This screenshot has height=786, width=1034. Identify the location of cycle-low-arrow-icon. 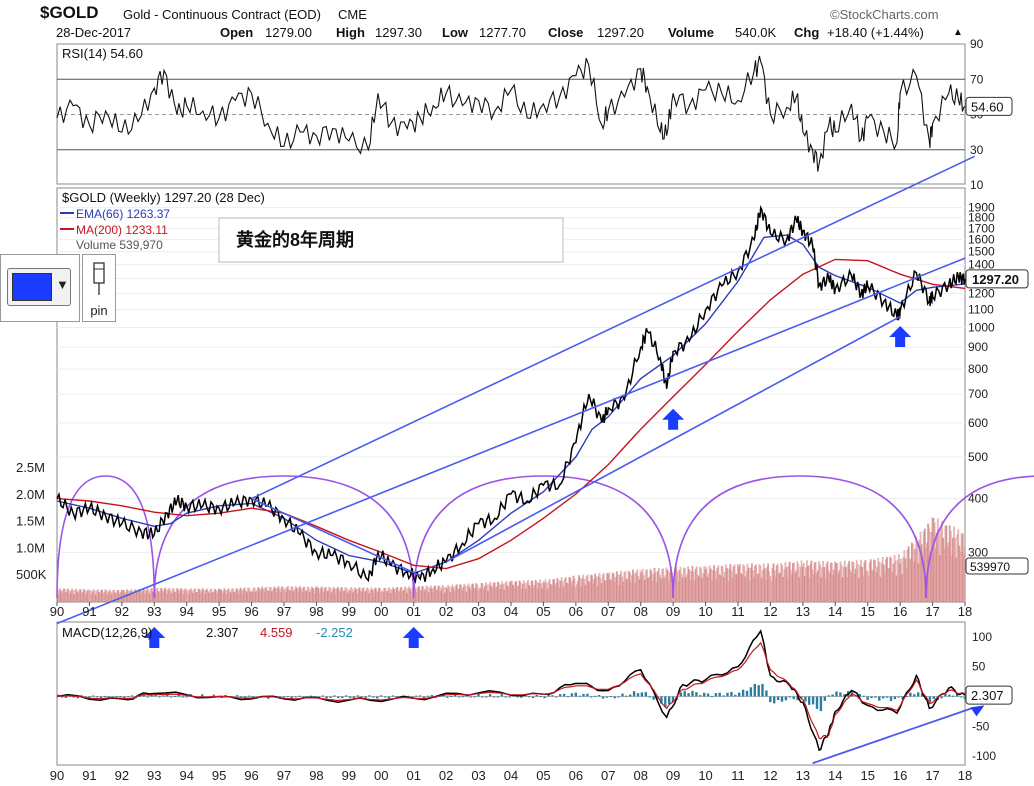
(154, 637).